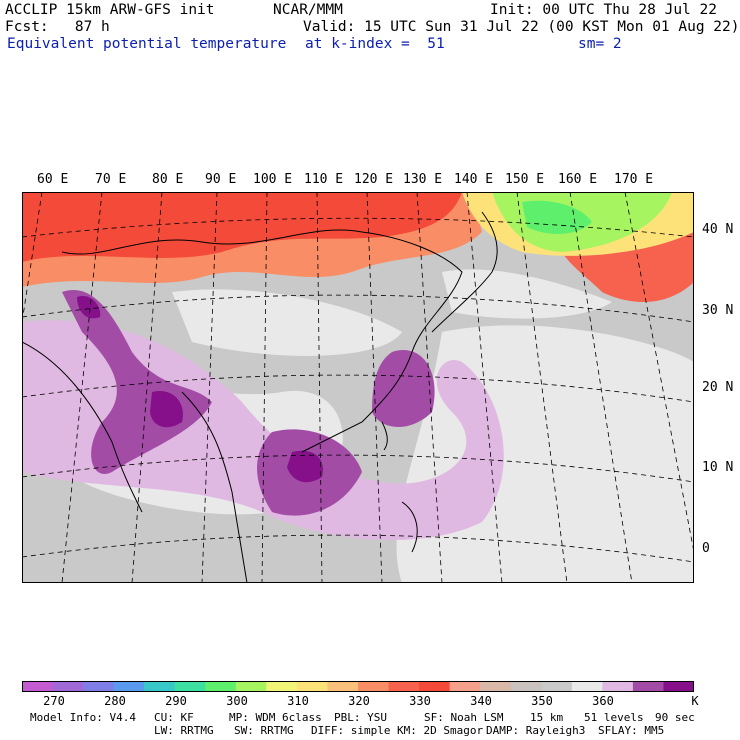 The width and height of the screenshot is (740, 740). Describe the element at coordinates (578, 179) in the screenshot. I see `lon-label: 160 E` at that location.